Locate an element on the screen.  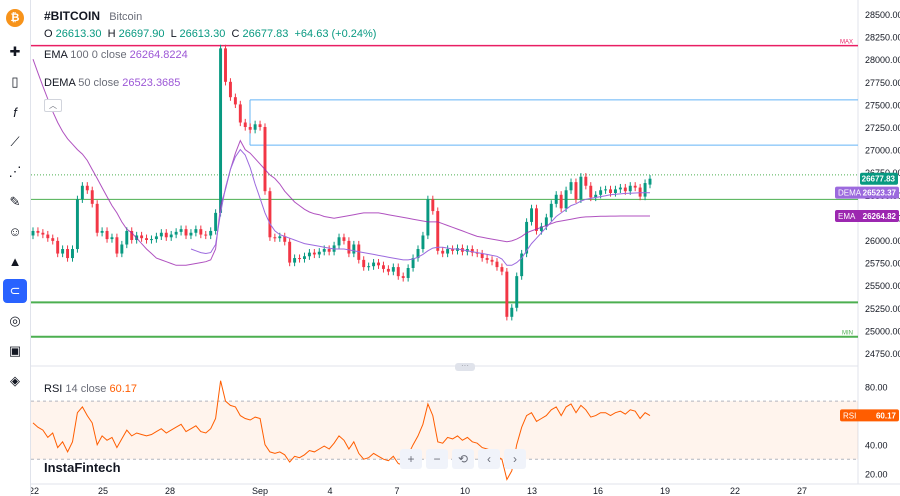
dema-line is located at coordinates (420, 207).